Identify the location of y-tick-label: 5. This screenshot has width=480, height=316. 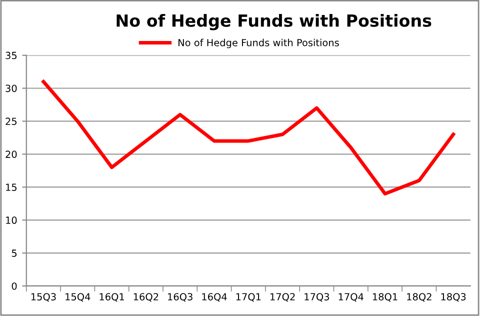
(14, 253).